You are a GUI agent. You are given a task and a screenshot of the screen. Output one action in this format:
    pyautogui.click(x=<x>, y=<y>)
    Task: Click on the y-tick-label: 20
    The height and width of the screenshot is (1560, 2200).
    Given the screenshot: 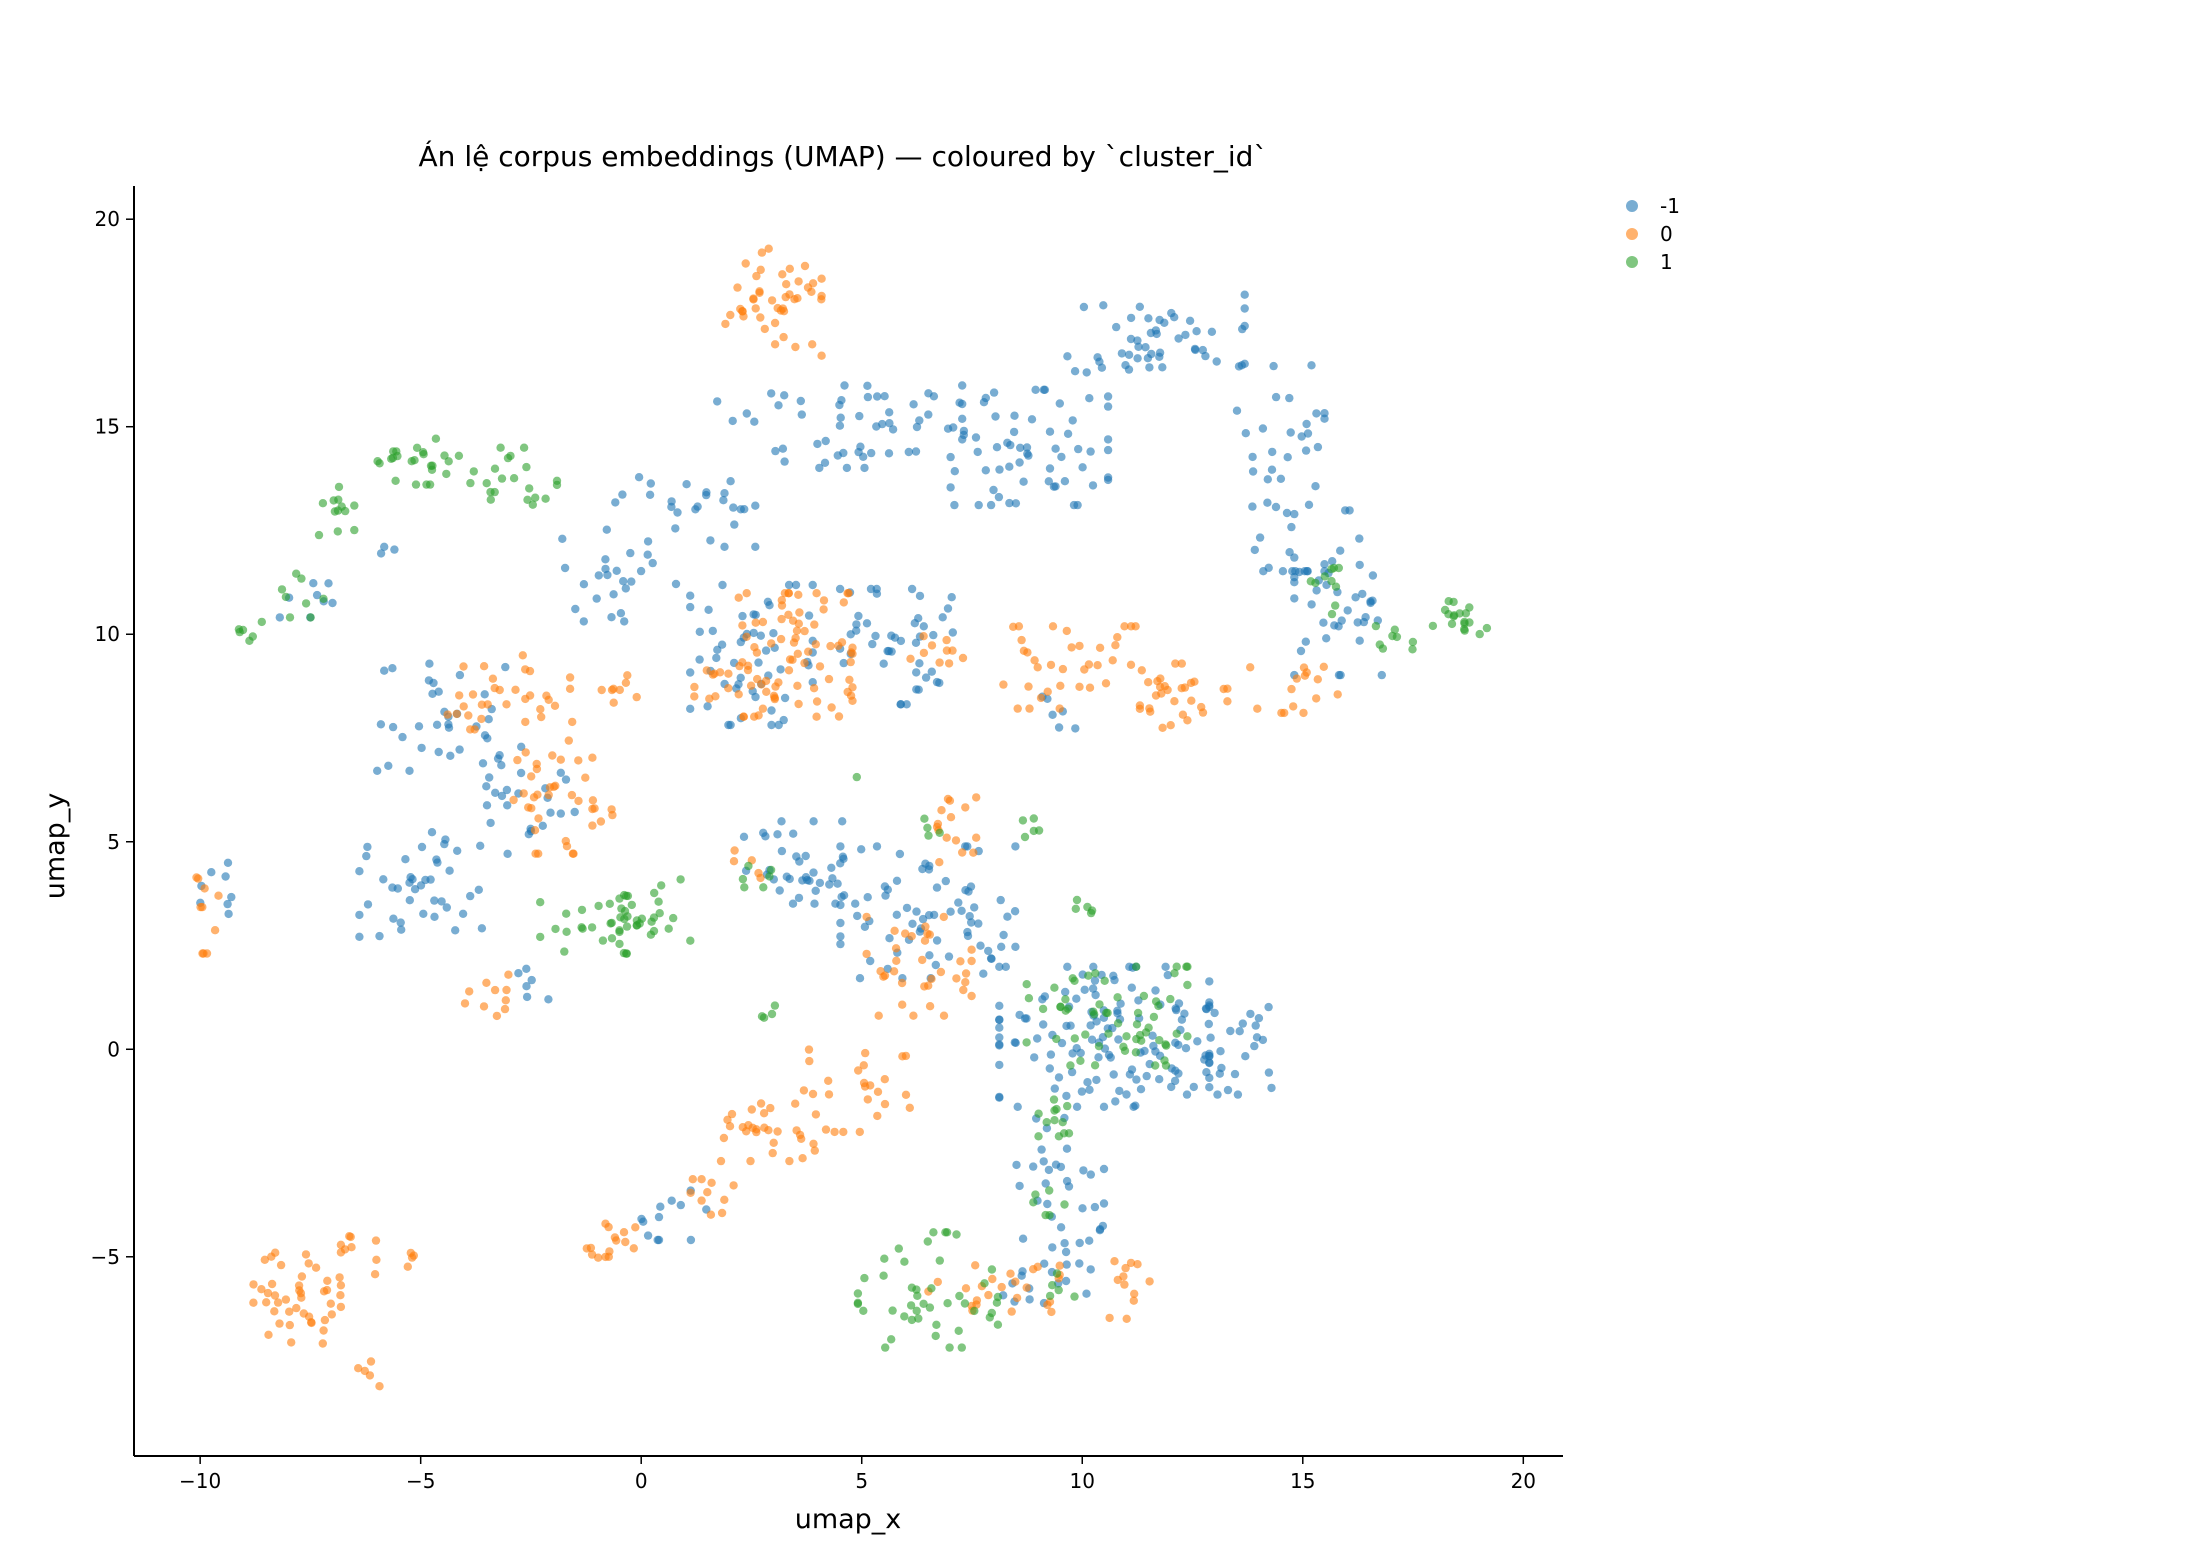 What is the action you would take?
    pyautogui.click(x=107, y=219)
    